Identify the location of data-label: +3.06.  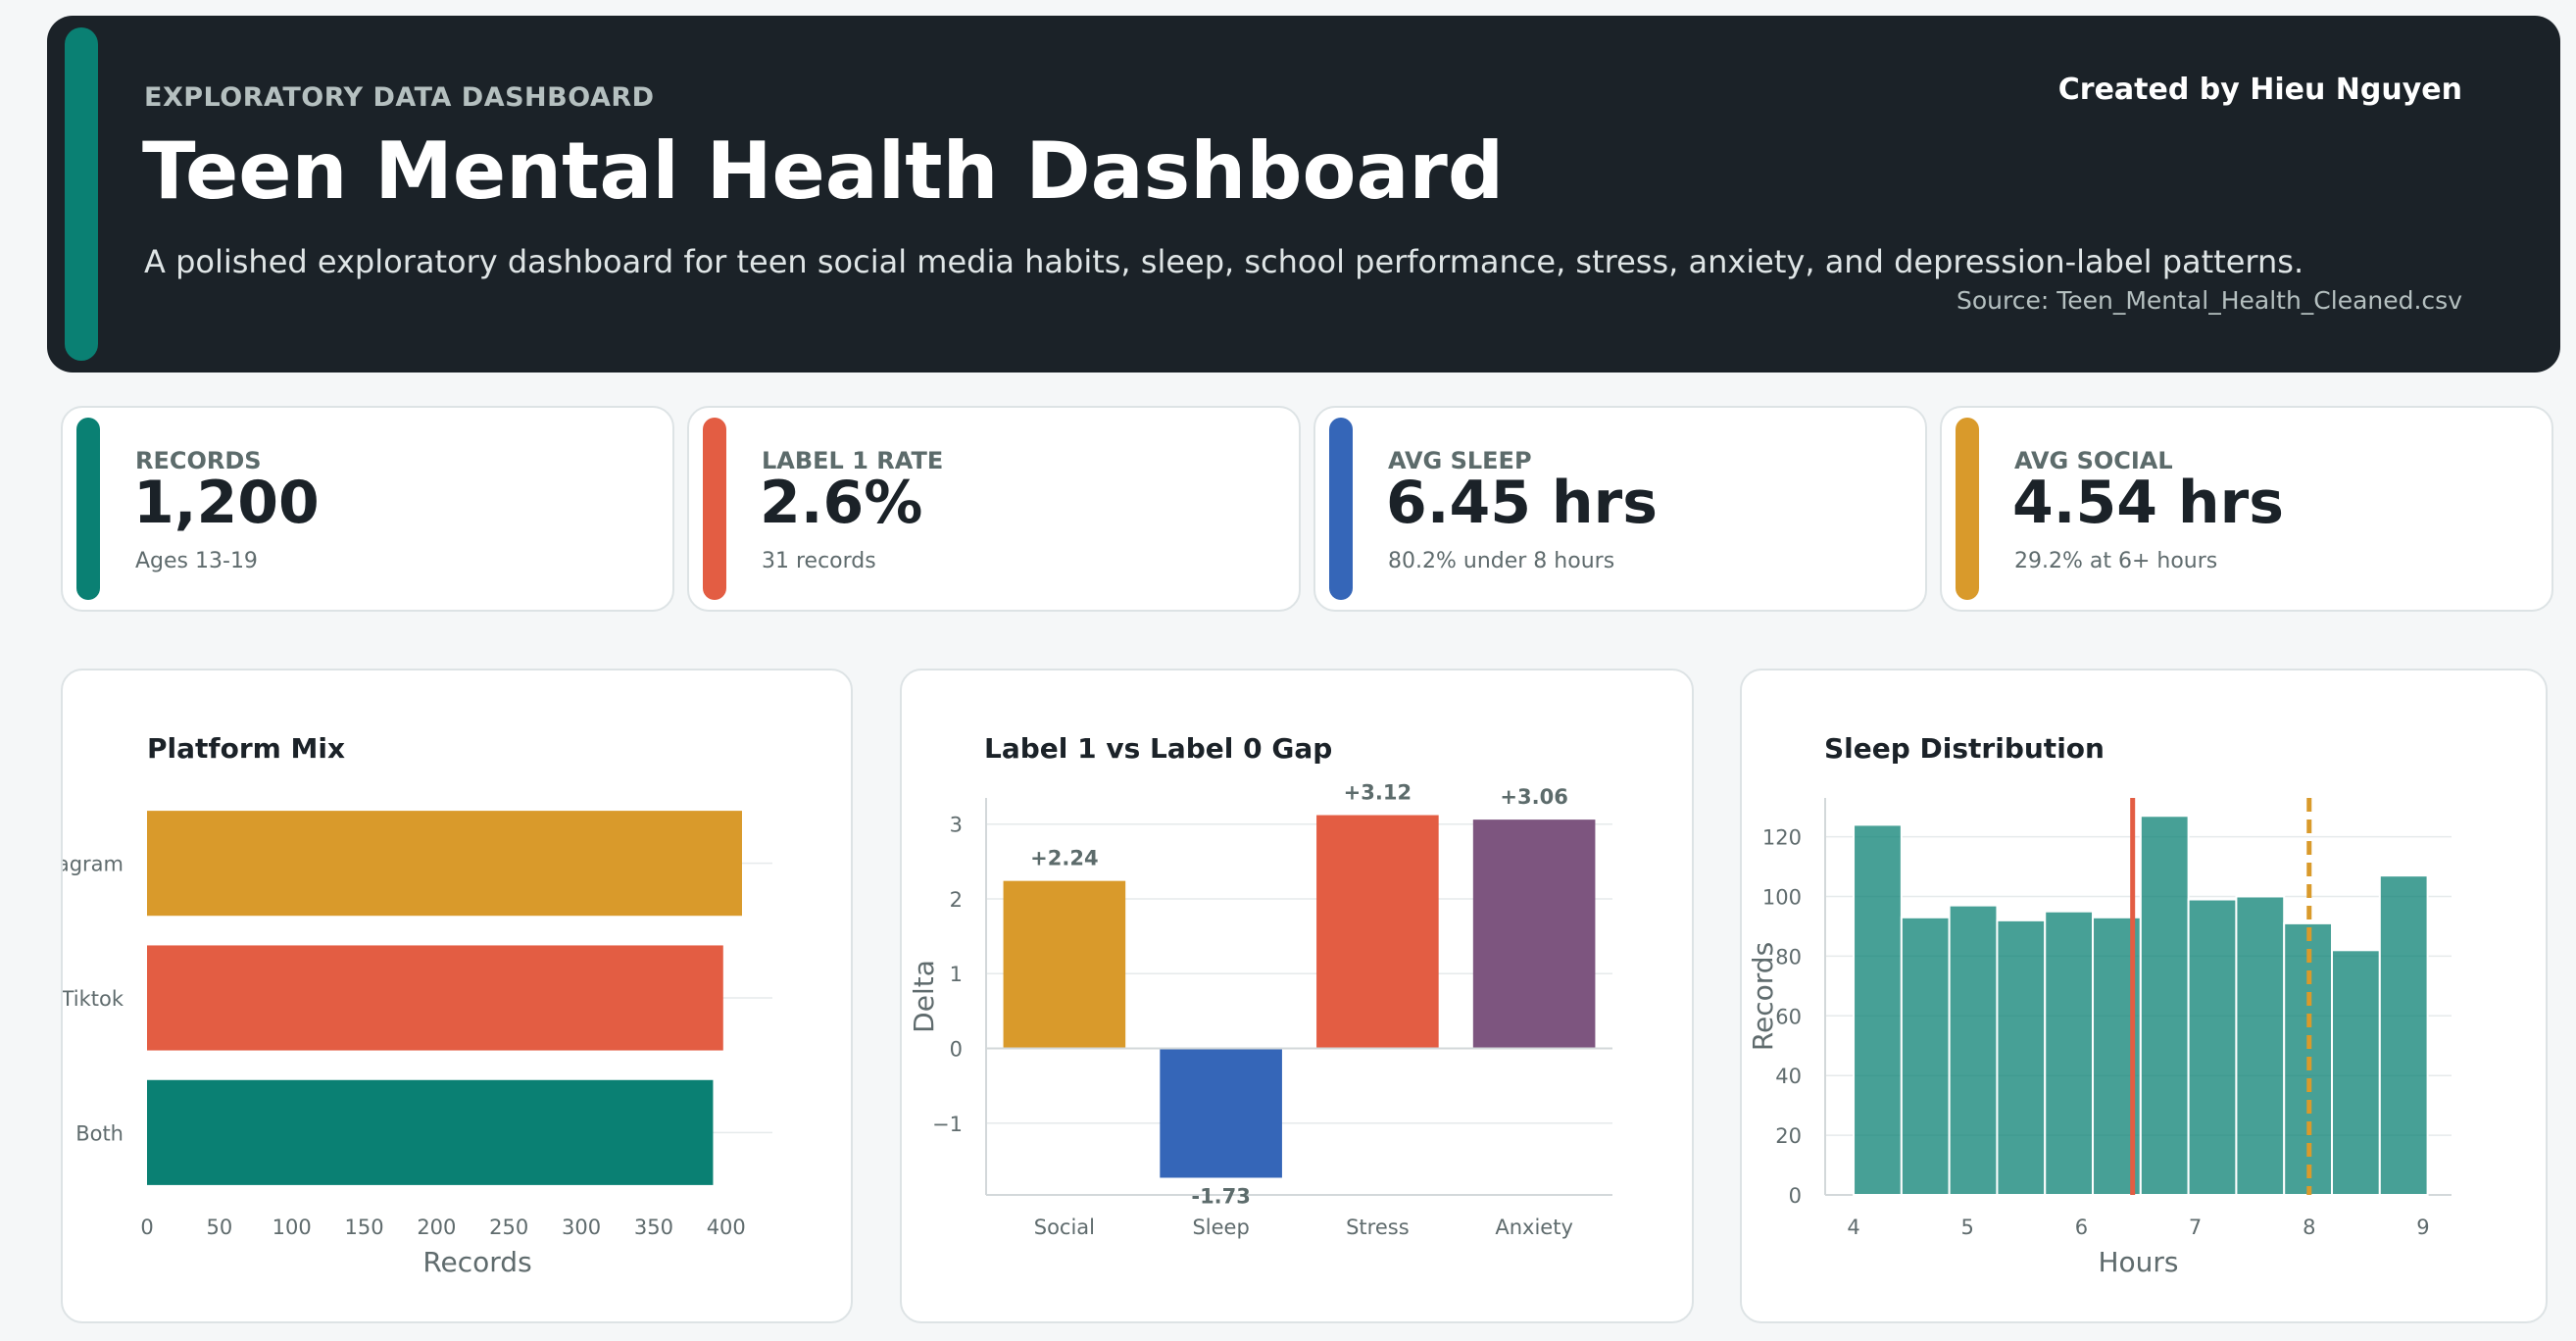
(1533, 797).